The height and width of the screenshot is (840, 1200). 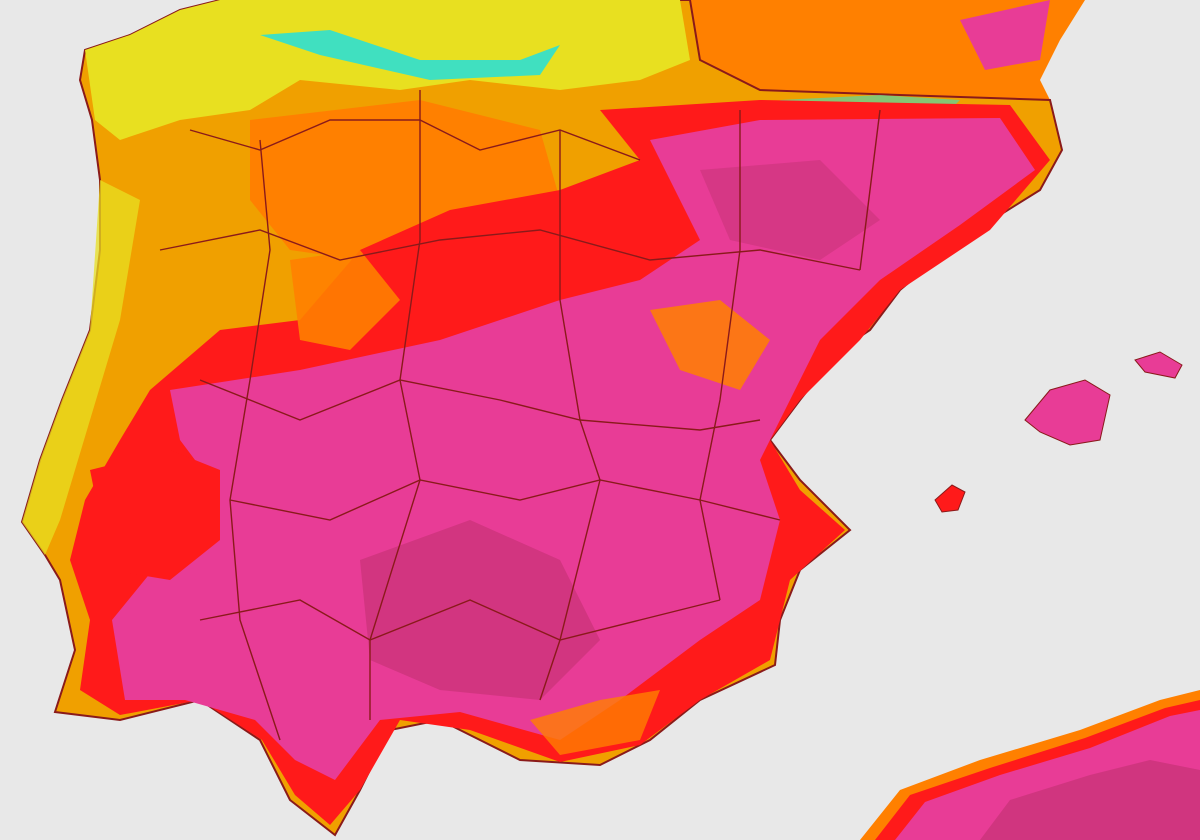 I want to click on france-hot-zone, so click(x=1005, y=35).